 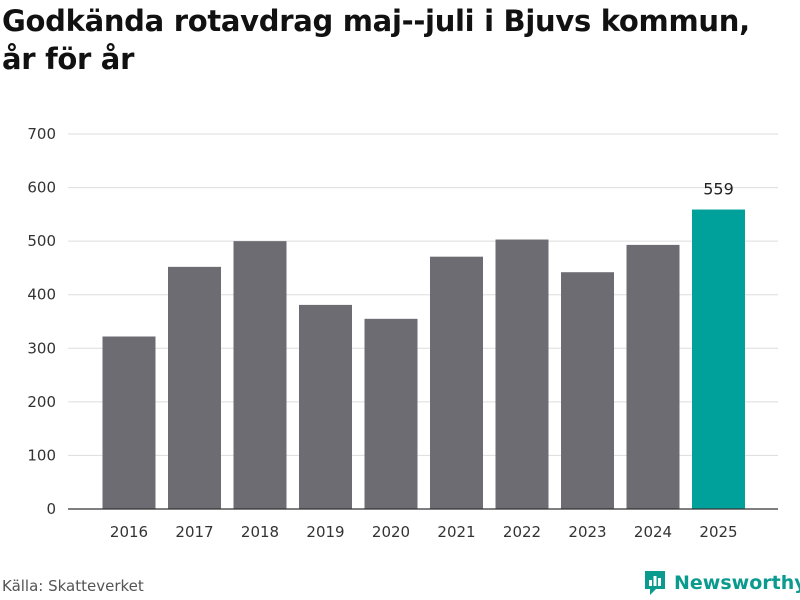 I want to click on newsworthy-logo: Newsworthy, so click(x=722, y=583).